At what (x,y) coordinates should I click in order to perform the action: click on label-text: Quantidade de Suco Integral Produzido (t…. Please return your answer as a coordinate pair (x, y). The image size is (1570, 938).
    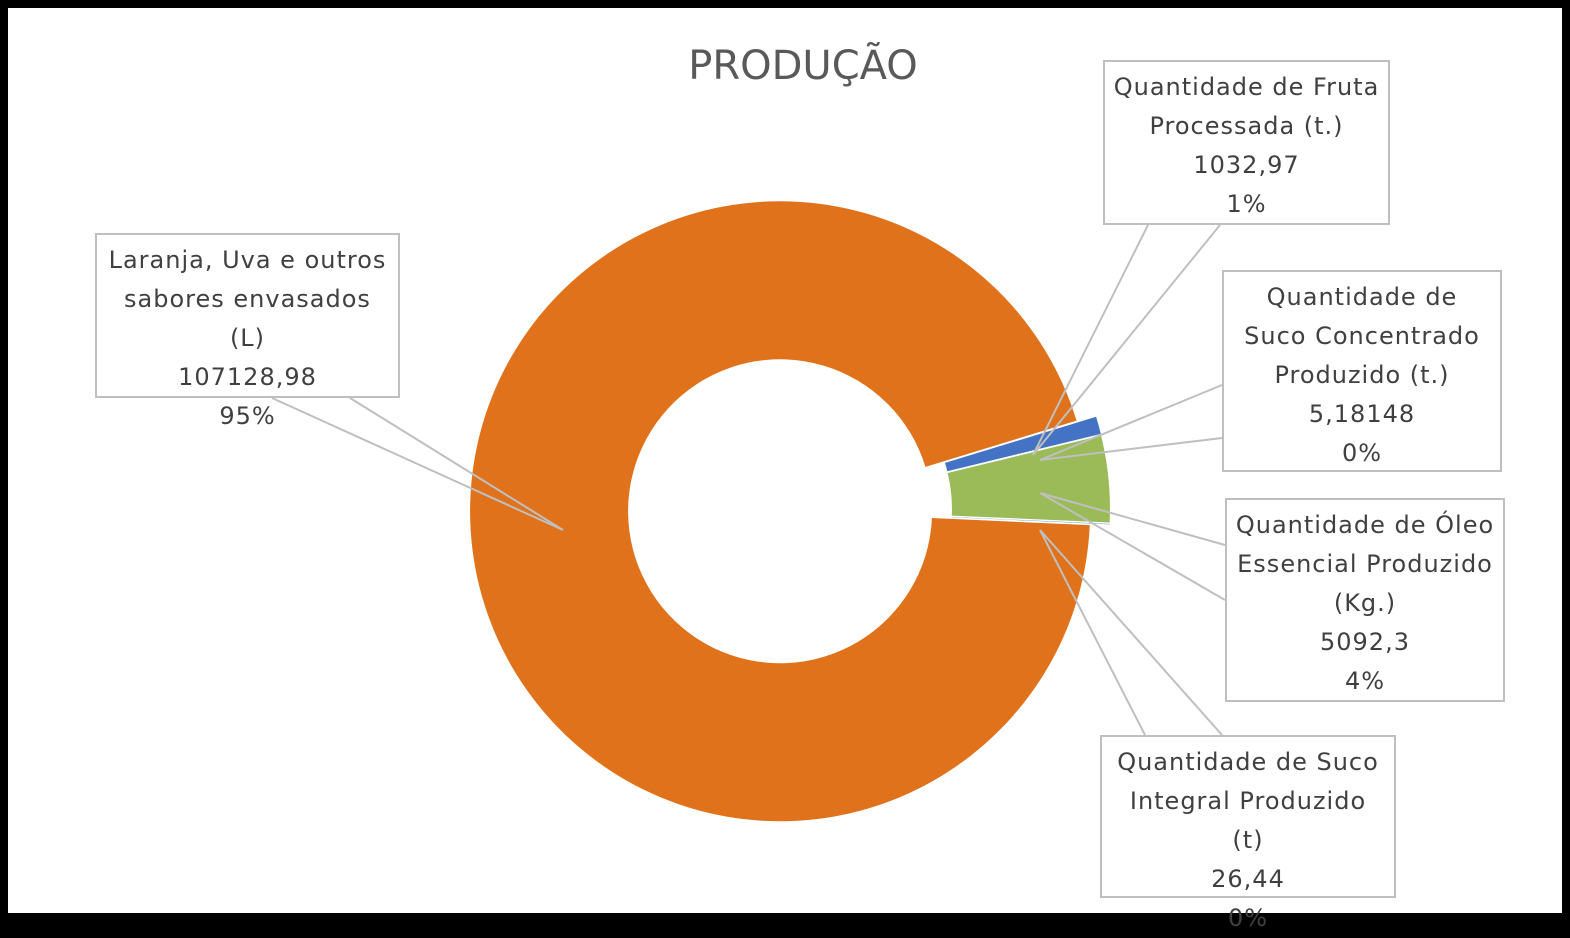
    Looking at the image, I should click on (1248, 801).